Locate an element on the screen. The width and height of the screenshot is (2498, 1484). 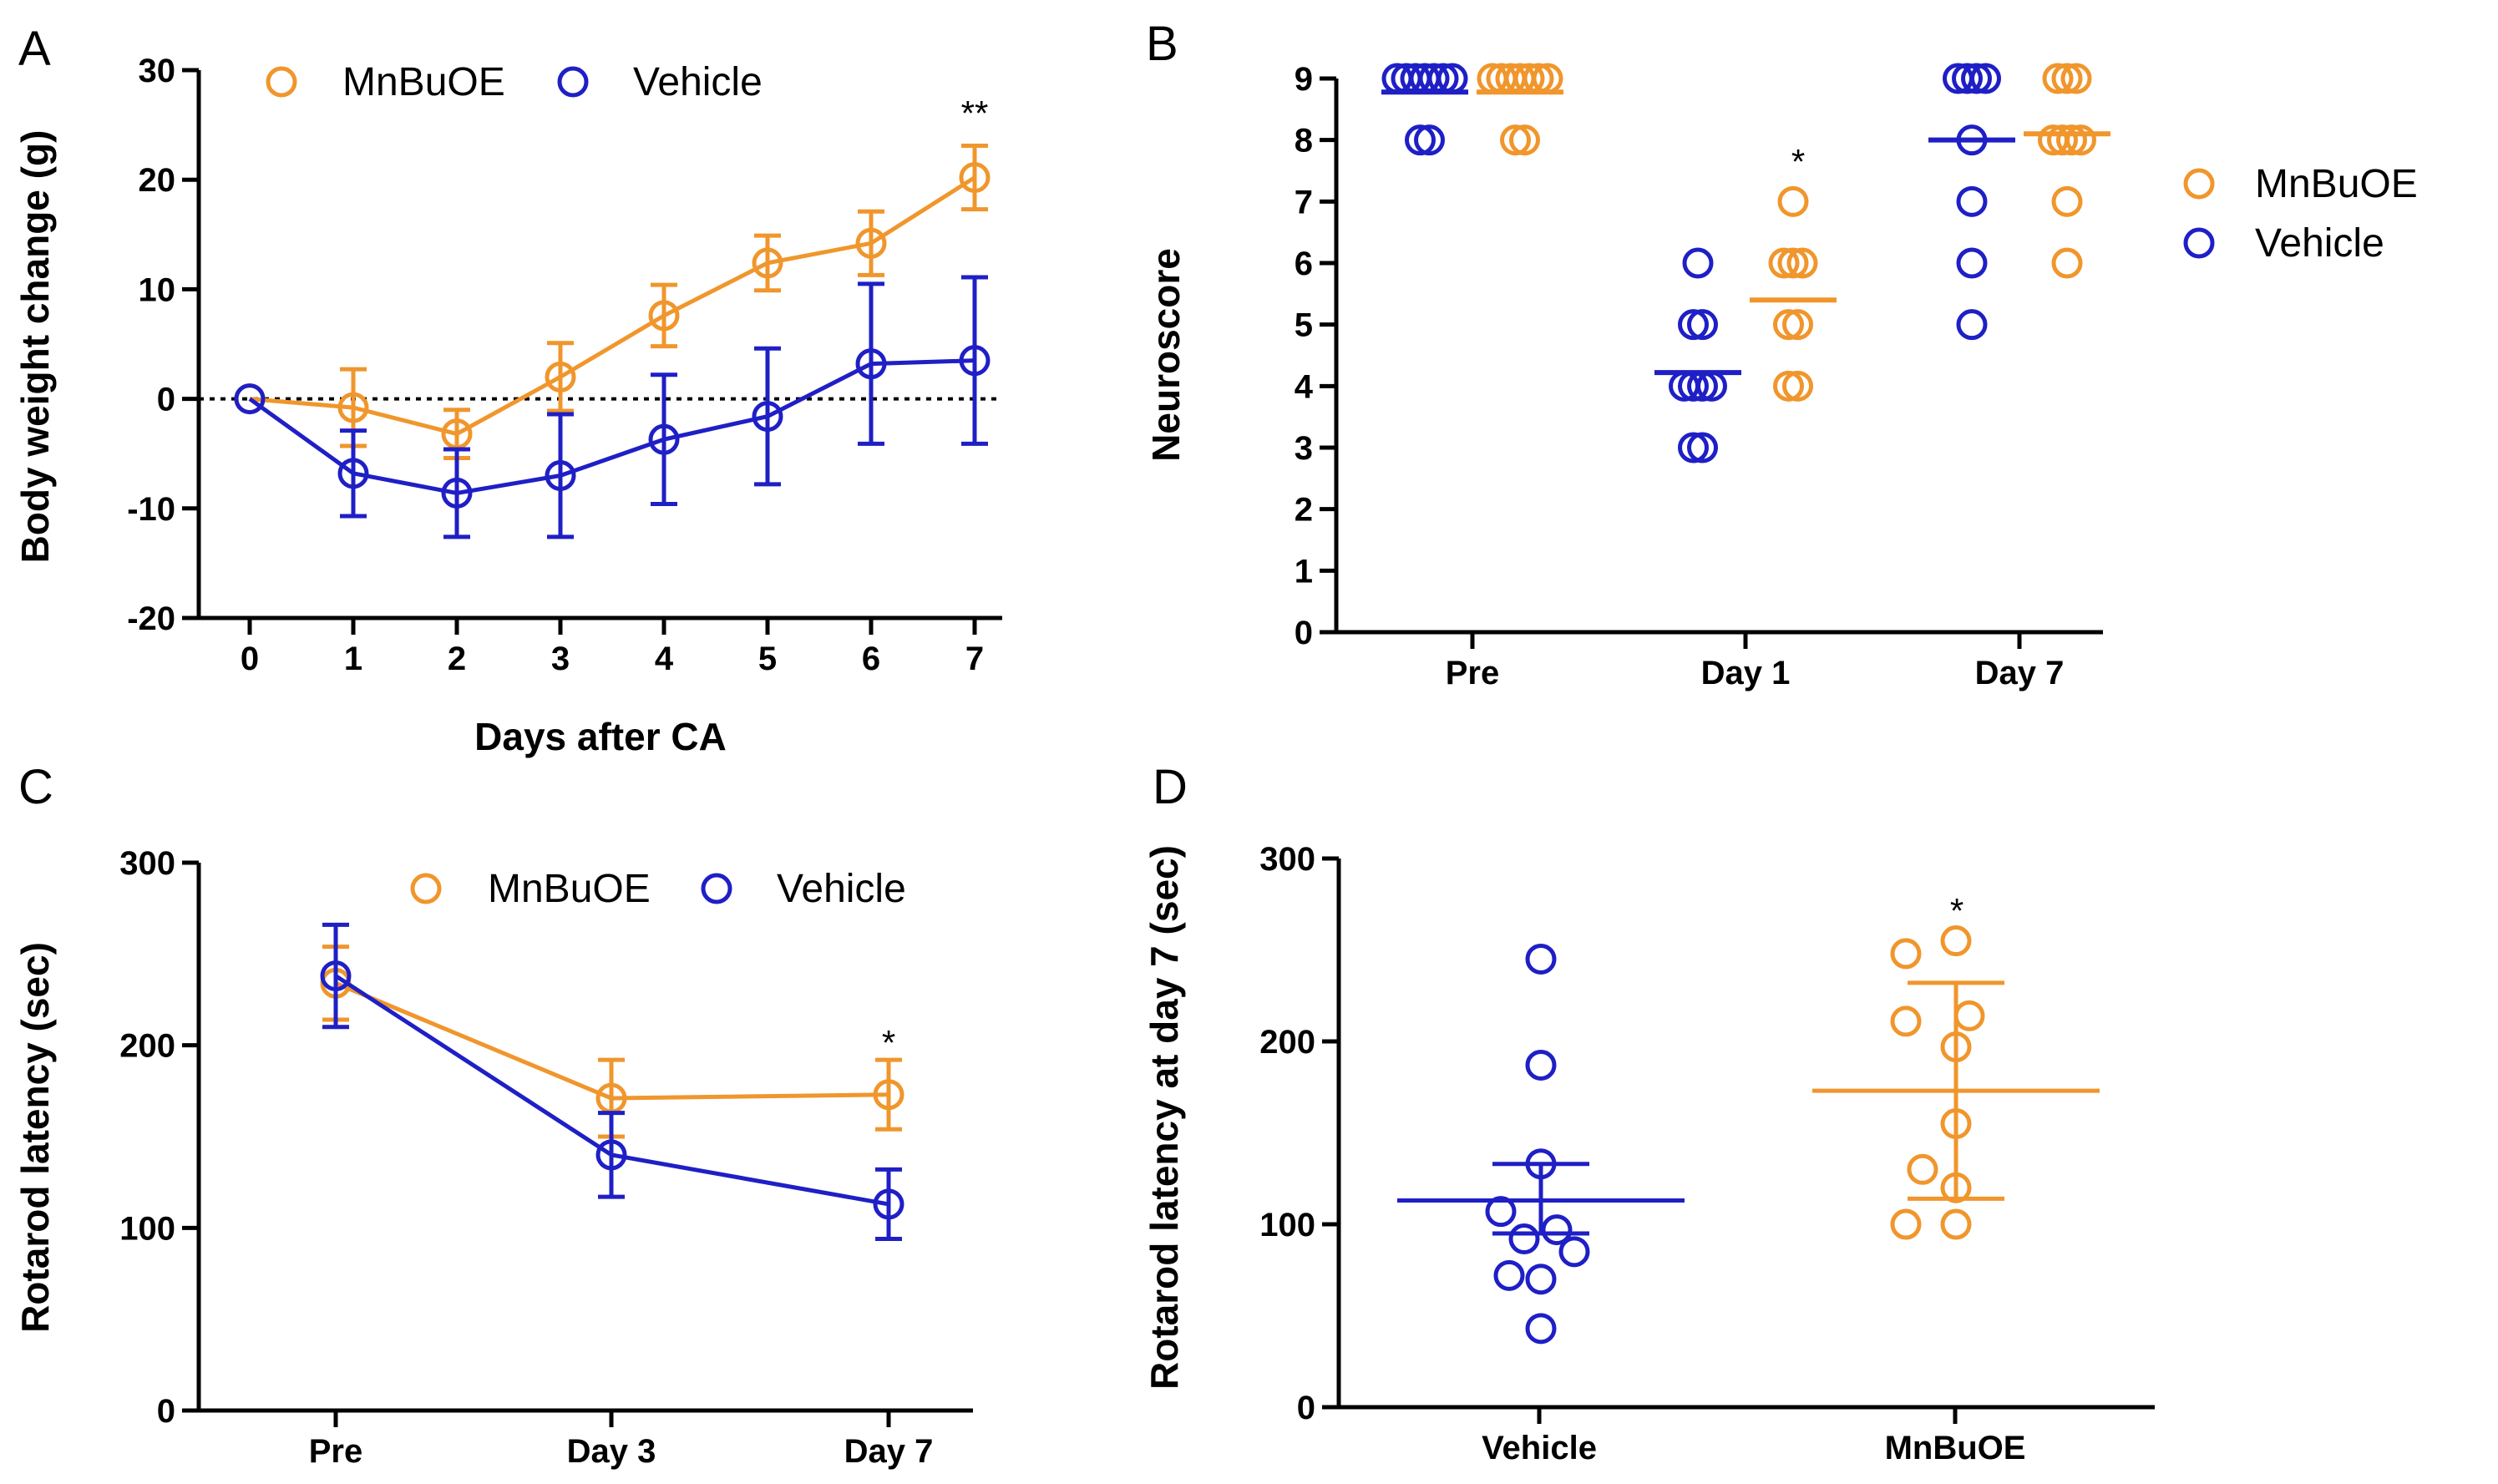
x-tick-label: MnBuOE is located at coordinates (1955, 1448).